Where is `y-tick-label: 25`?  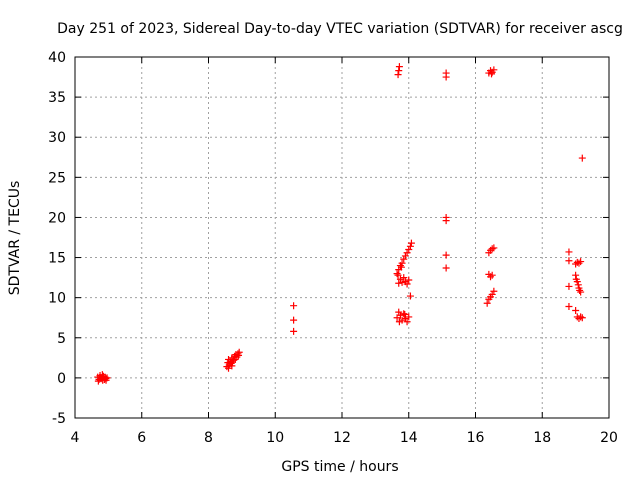
y-tick-label: 25 is located at coordinates (57, 178).